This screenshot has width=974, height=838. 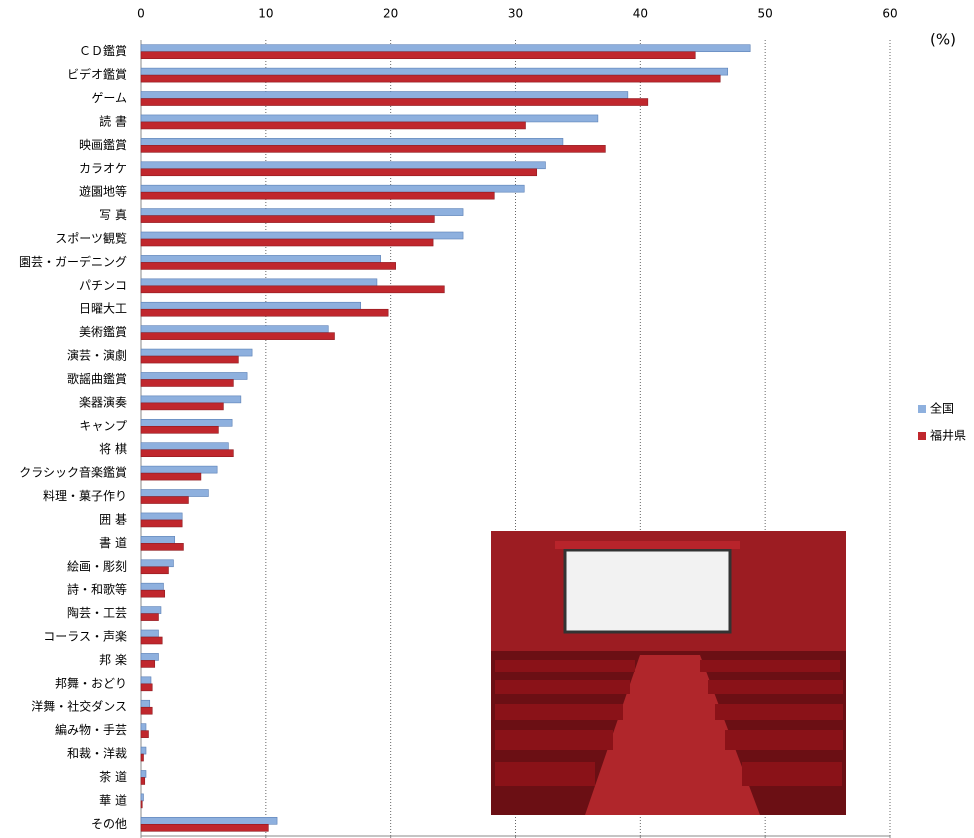 What do you see at coordinates (103, 331) in the screenshot?
I see `y-tick-label: 美術鑑賞` at bounding box center [103, 331].